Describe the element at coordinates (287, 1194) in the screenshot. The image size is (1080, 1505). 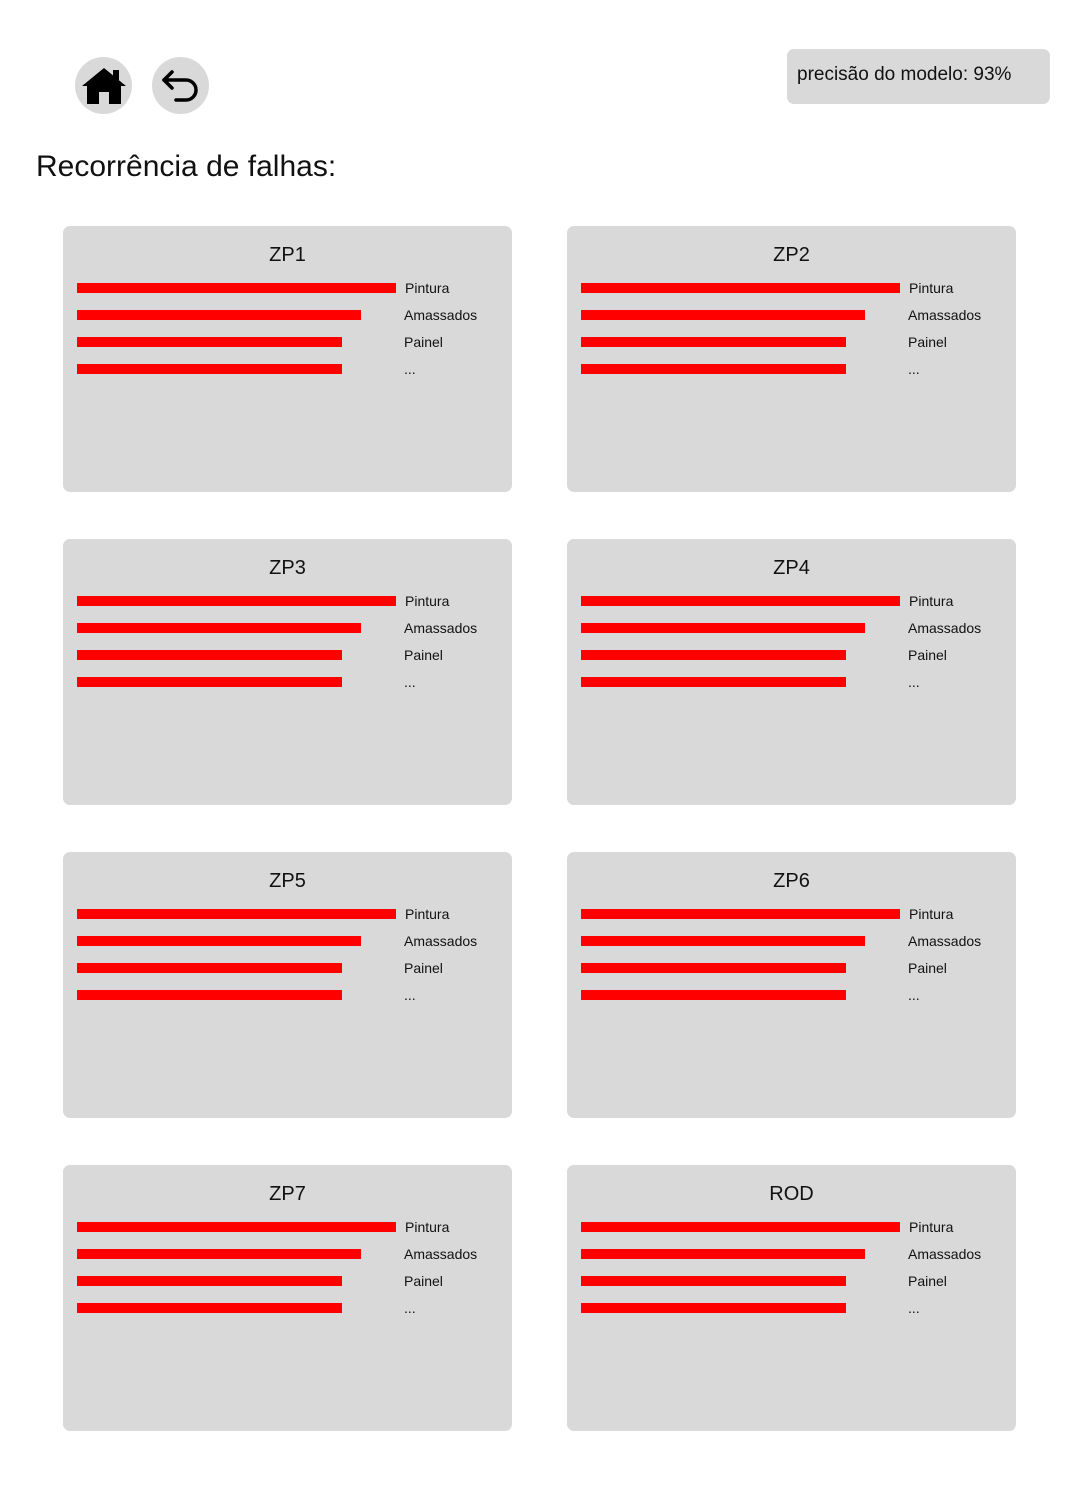
I see `chart-title: ZP7` at that location.